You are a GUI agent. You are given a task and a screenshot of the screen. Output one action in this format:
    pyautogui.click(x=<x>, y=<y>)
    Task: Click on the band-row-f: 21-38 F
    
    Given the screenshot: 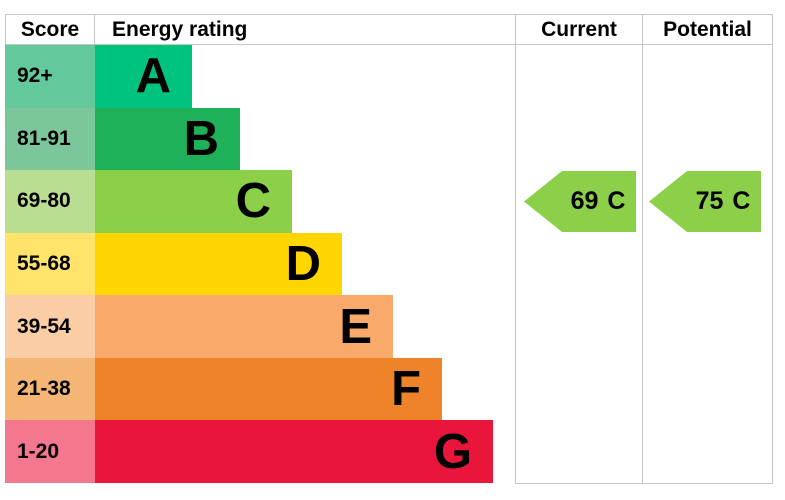 What is the action you would take?
    pyautogui.click(x=260, y=389)
    